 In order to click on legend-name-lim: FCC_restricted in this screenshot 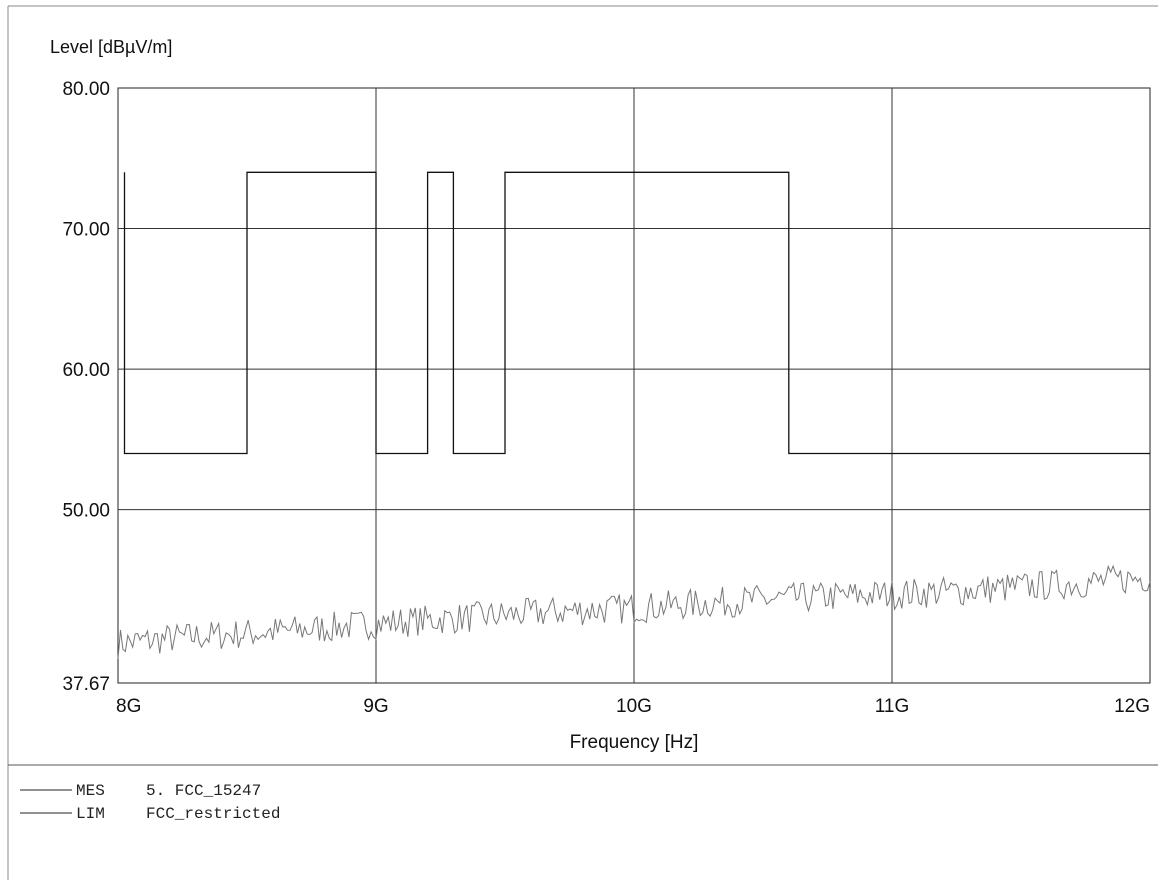, I will do `click(213, 814)`.